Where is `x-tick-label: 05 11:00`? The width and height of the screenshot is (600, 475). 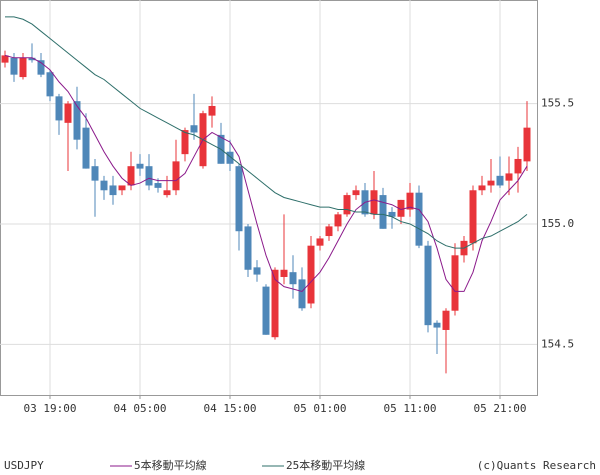
x-tick-label: 05 11:00 is located at coordinates (410, 408).